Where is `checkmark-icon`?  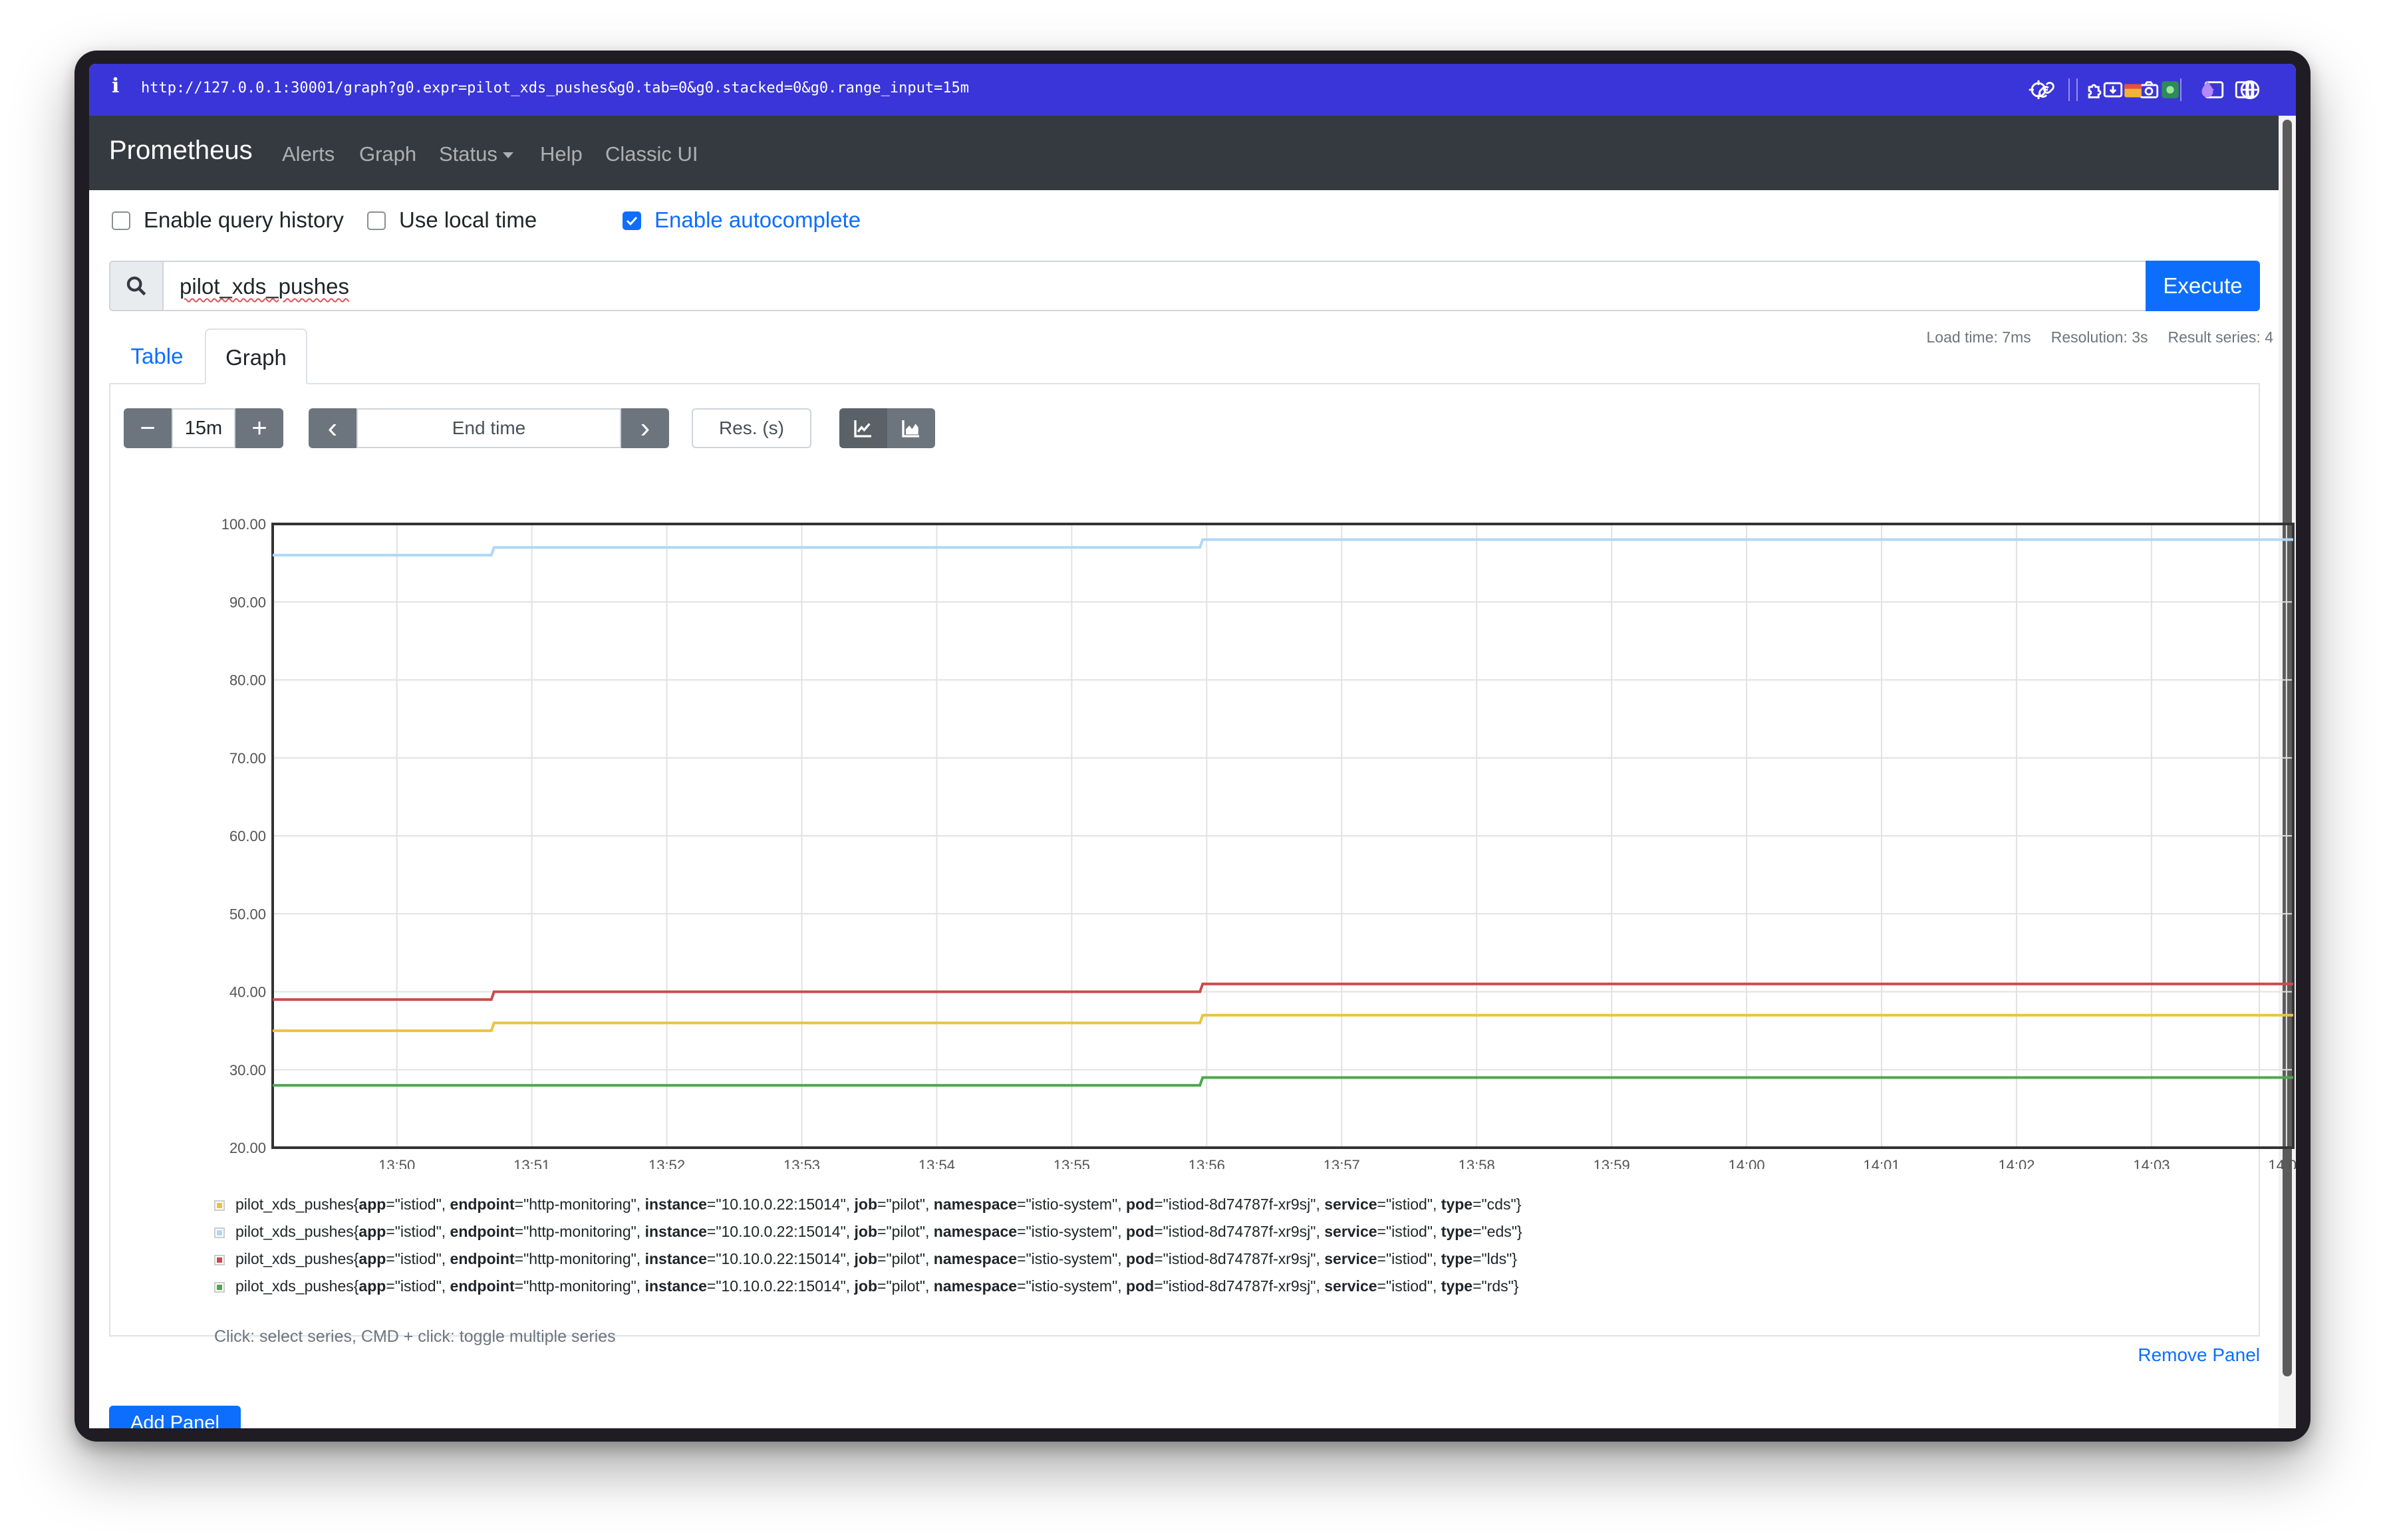
checkmark-icon is located at coordinates (632, 221).